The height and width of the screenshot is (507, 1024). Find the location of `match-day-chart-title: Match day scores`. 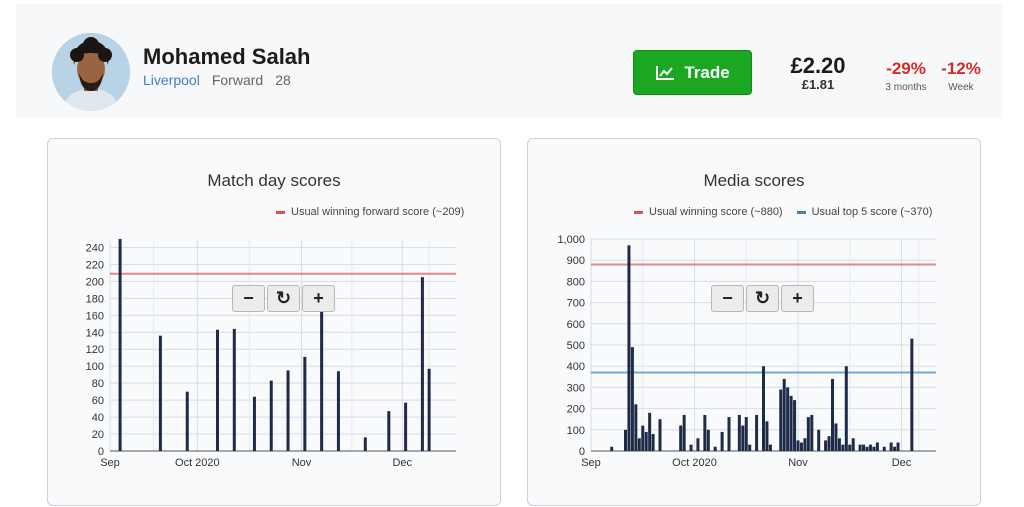

match-day-chart-title: Match day scores is located at coordinates (274, 180).